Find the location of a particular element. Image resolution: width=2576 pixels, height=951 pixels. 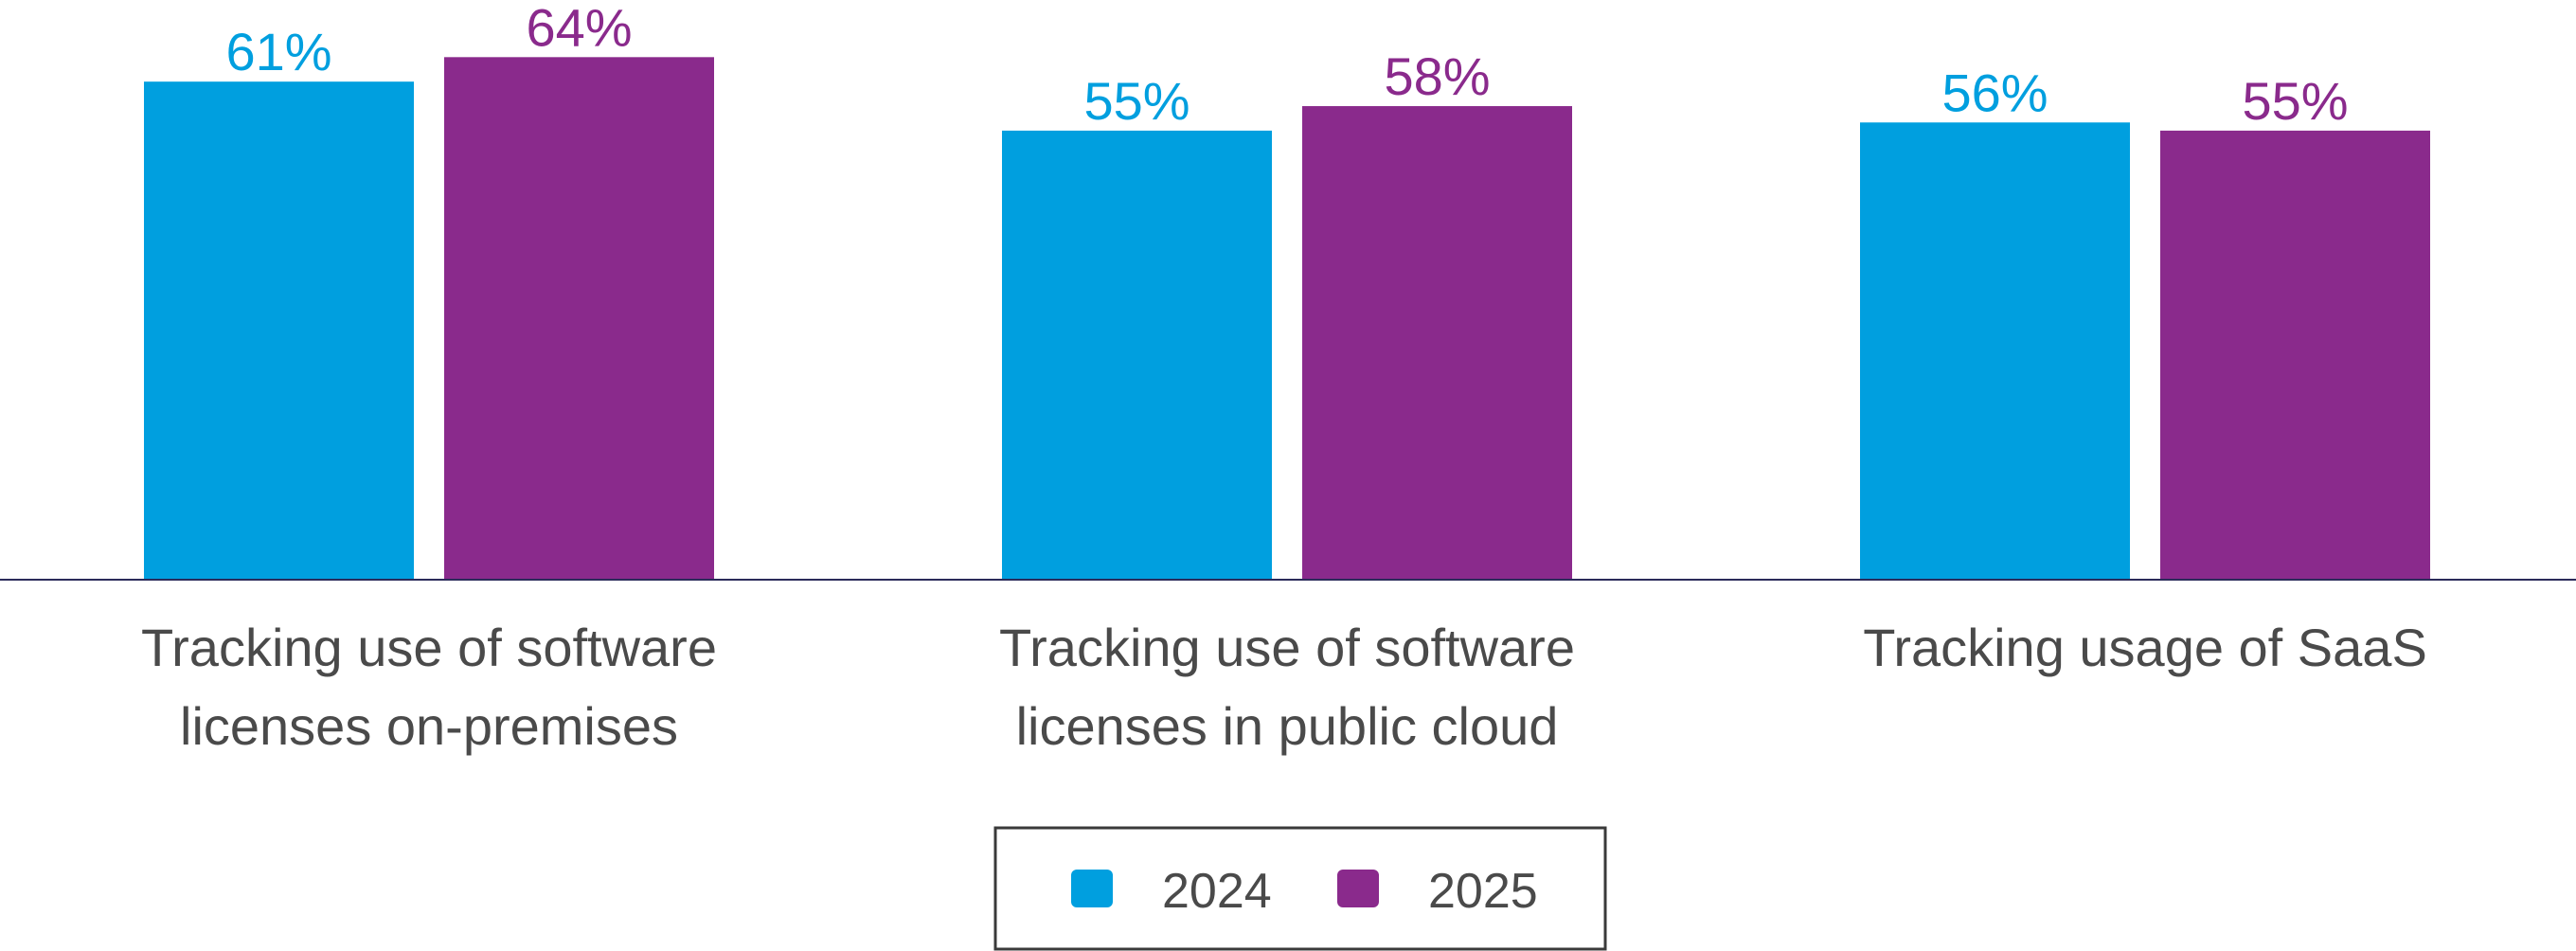

category-label-1-line-1: licenses in public cloud is located at coordinates (1287, 726).